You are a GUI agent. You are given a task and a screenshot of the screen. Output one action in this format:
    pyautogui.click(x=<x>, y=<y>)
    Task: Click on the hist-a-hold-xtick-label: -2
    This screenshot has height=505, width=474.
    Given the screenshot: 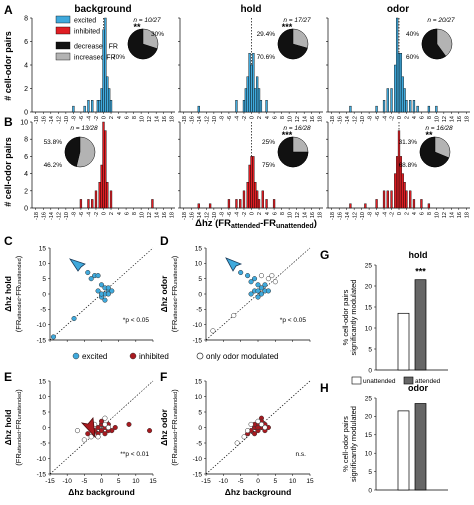 What is the action you would take?
    pyautogui.click(x=245, y=118)
    